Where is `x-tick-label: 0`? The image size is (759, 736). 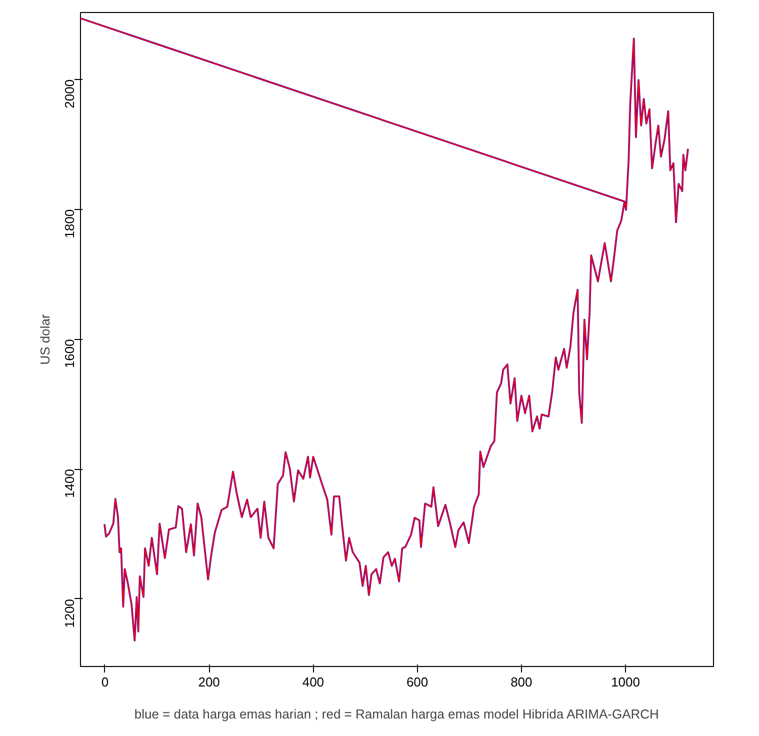
x-tick-label: 0 is located at coordinates (105, 682).